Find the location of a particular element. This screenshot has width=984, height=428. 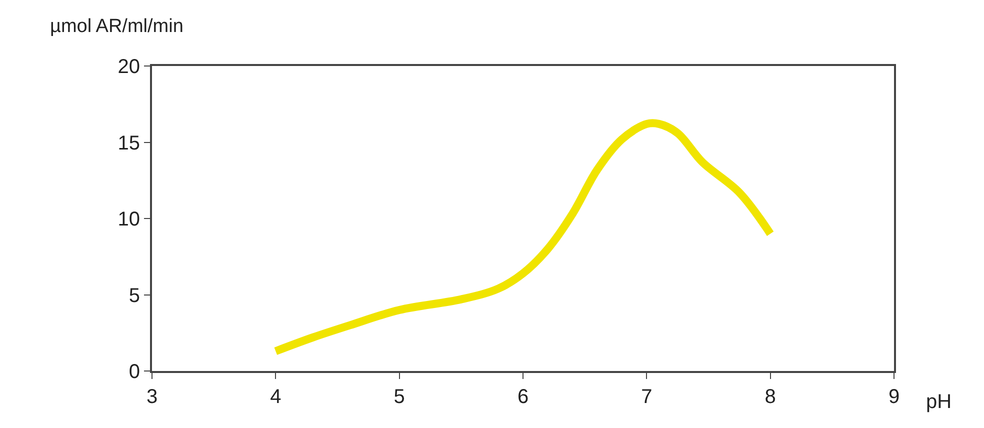

x-tick-label: 5 is located at coordinates (399, 397).